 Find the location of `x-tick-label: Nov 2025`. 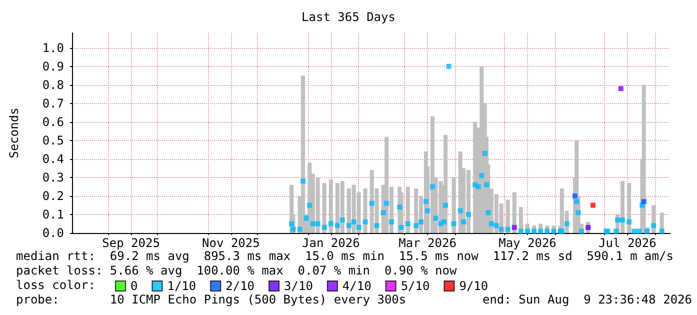

x-tick-label: Nov 2025 is located at coordinates (231, 243).